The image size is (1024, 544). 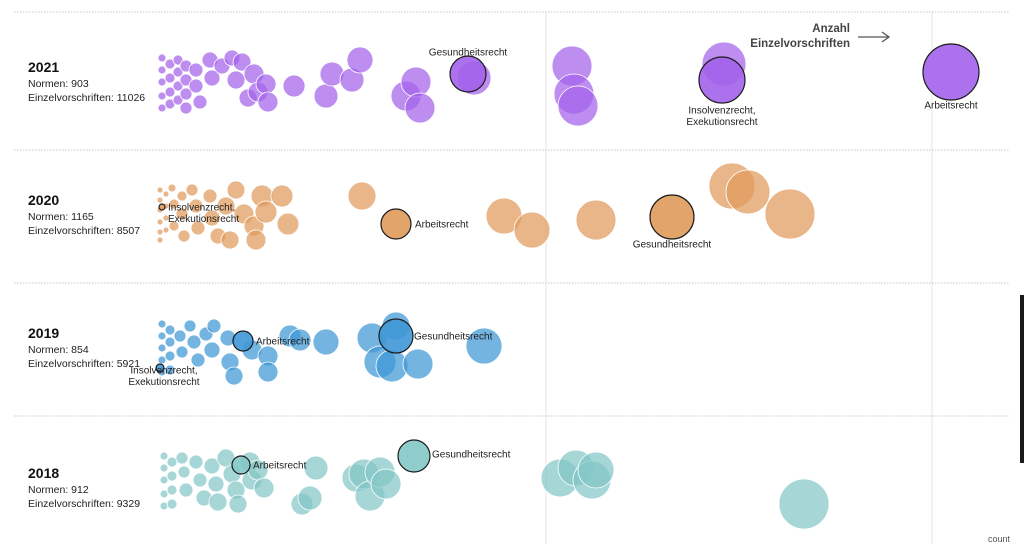 I want to click on row-year-label: 2018, so click(x=43, y=473).